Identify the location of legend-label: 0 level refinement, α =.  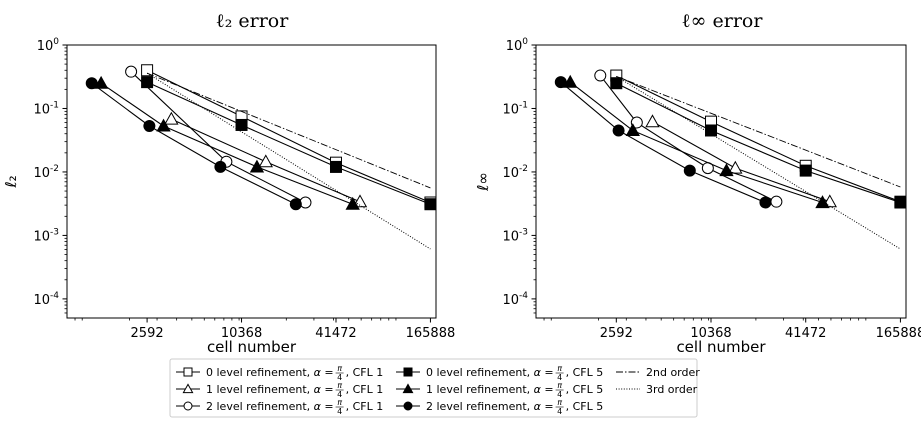
(490, 372).